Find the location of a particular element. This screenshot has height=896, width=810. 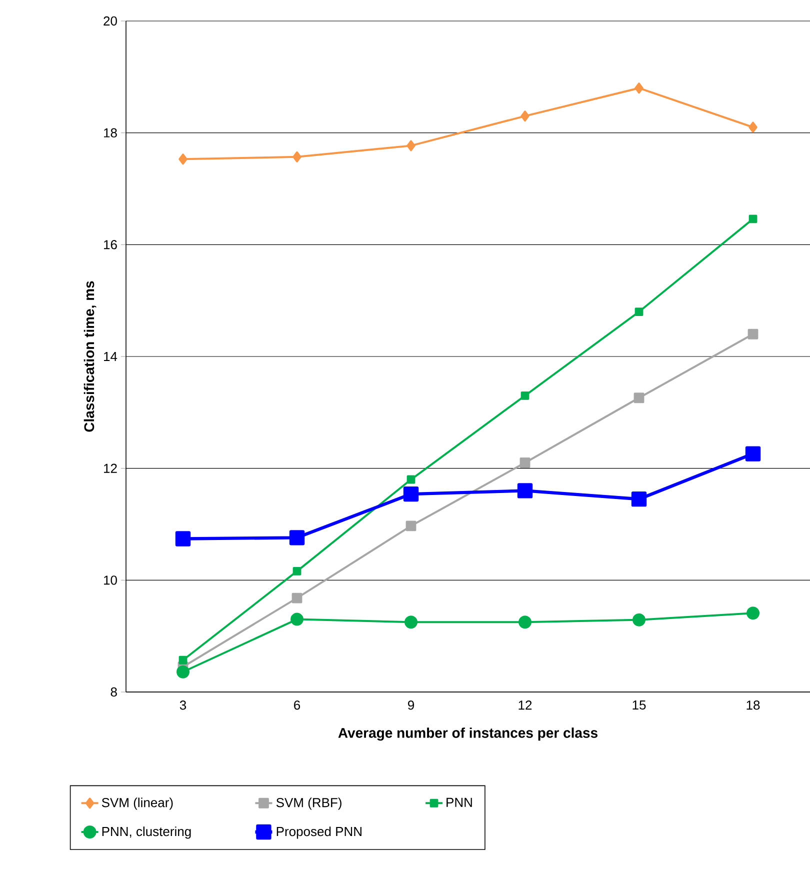

y-tick-label: 8 is located at coordinates (113, 692).